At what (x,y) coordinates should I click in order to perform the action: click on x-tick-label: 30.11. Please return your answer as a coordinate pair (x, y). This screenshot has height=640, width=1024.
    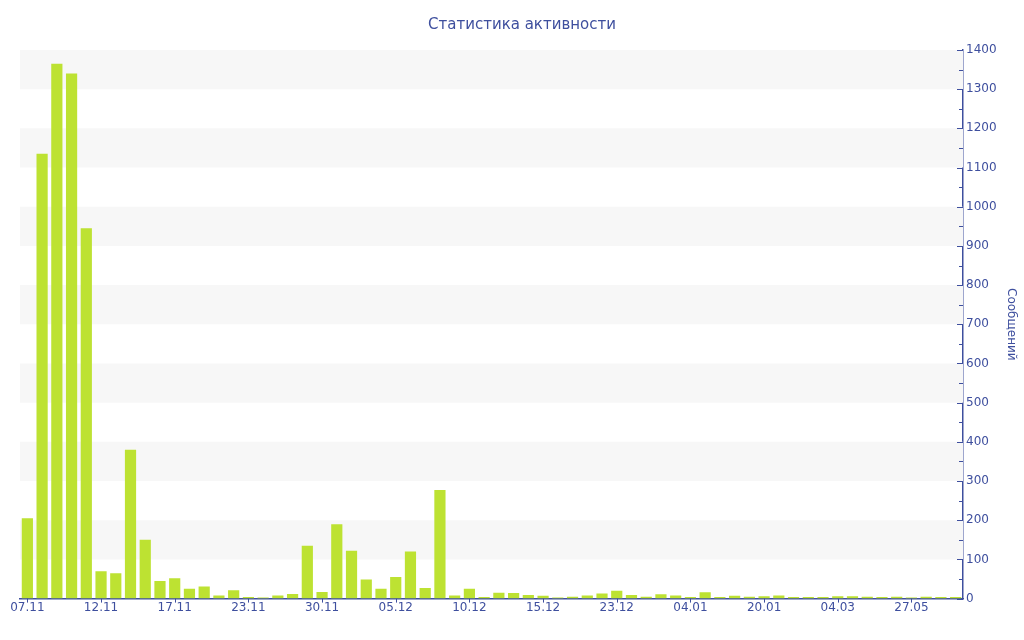
    Looking at the image, I should click on (322, 606).